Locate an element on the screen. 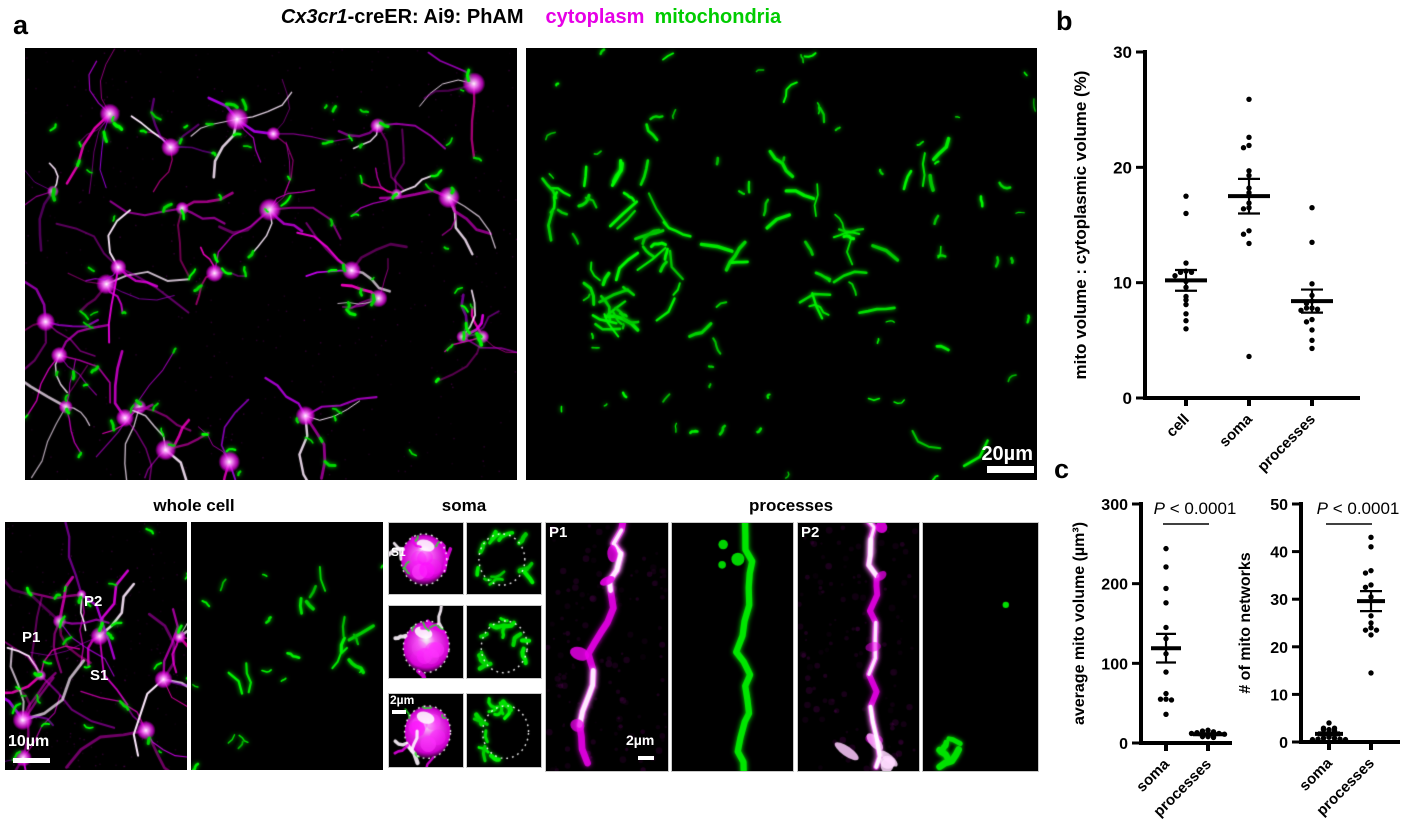  y-axis-label: mito volume : cytoplasmic volume (%) is located at coordinates (1080, 225).